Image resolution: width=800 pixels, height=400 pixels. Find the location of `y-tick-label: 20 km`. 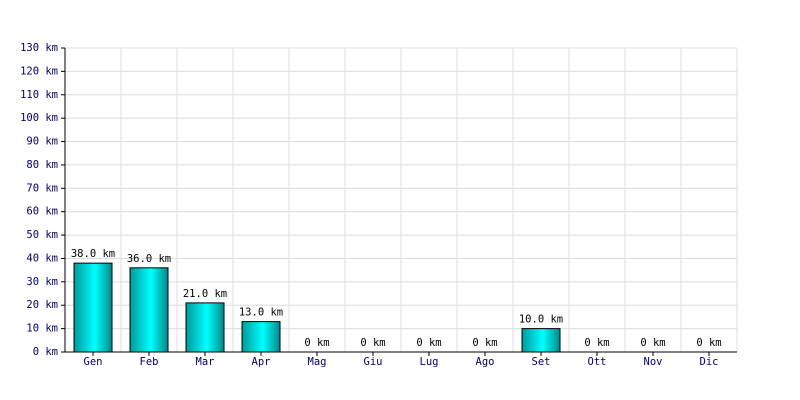

y-tick-label: 20 km is located at coordinates (42, 305).